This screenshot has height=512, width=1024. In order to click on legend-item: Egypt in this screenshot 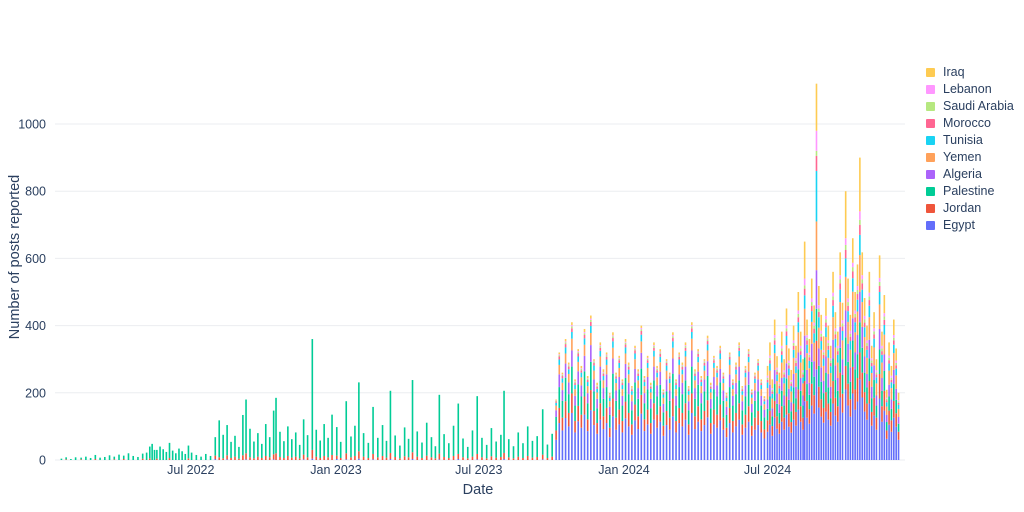, I will do `click(970, 225)`.